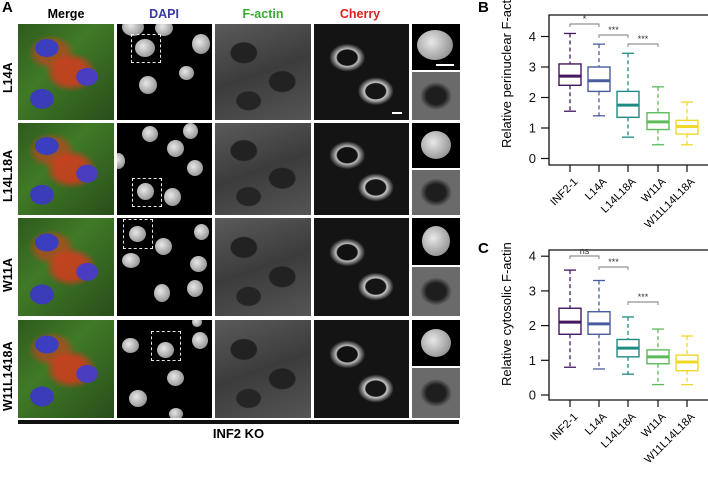 Image resolution: width=708 pixels, height=483 pixels. I want to click on column-title-merge: Merge, so click(66, 14).